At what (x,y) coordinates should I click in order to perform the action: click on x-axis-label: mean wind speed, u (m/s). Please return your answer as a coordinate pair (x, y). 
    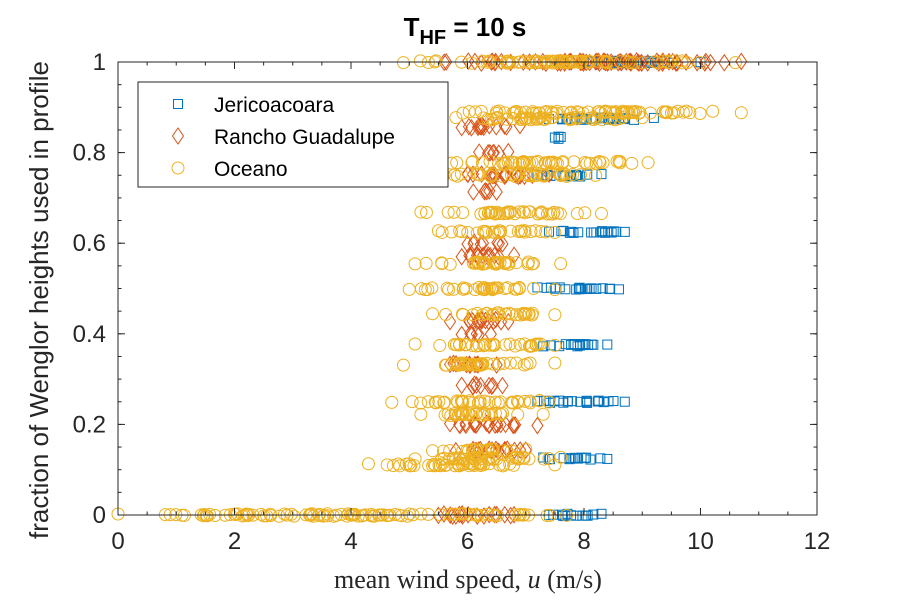
    Looking at the image, I should click on (468, 579).